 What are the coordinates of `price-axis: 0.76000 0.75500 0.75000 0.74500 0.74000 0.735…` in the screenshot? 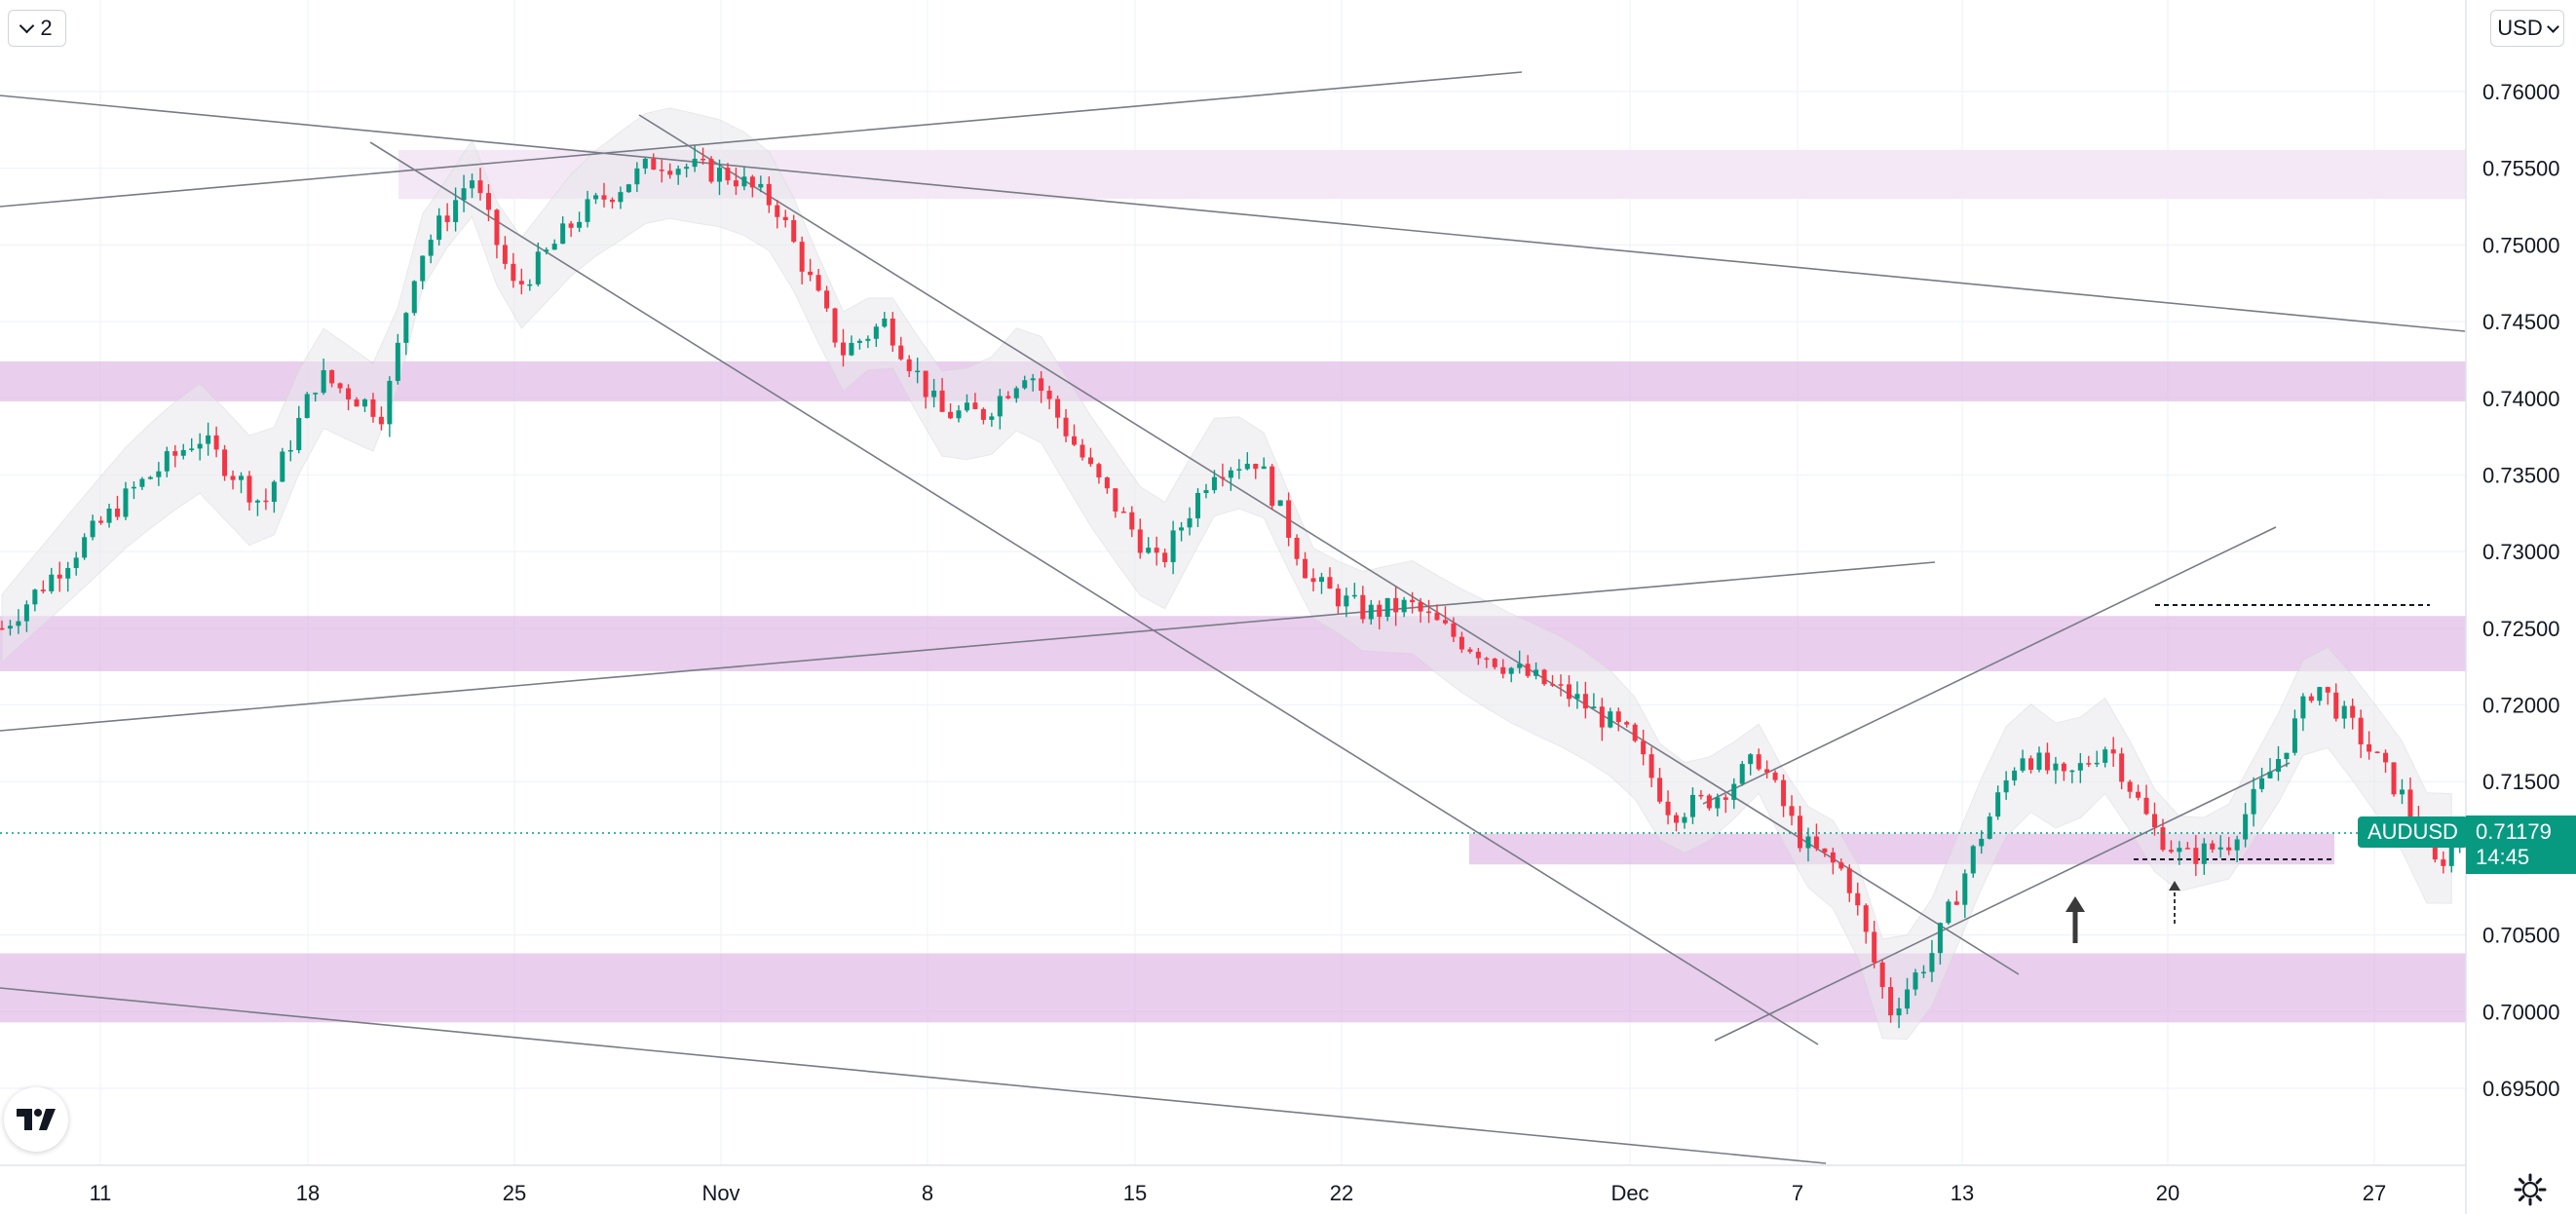 It's located at (2512, 607).